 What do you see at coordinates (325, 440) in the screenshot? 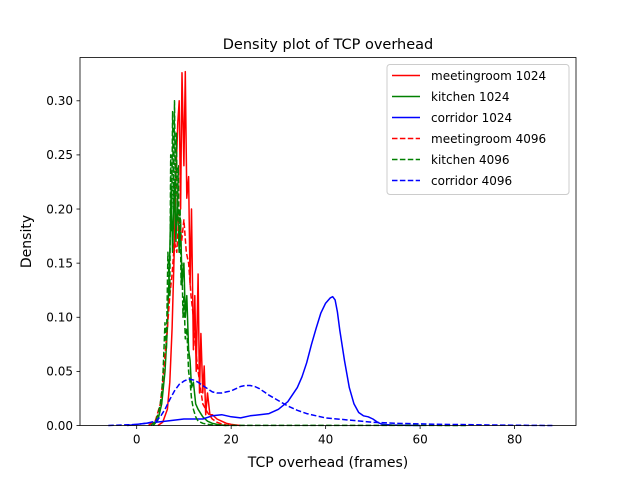
I see `x-tick-label: 40` at bounding box center [325, 440].